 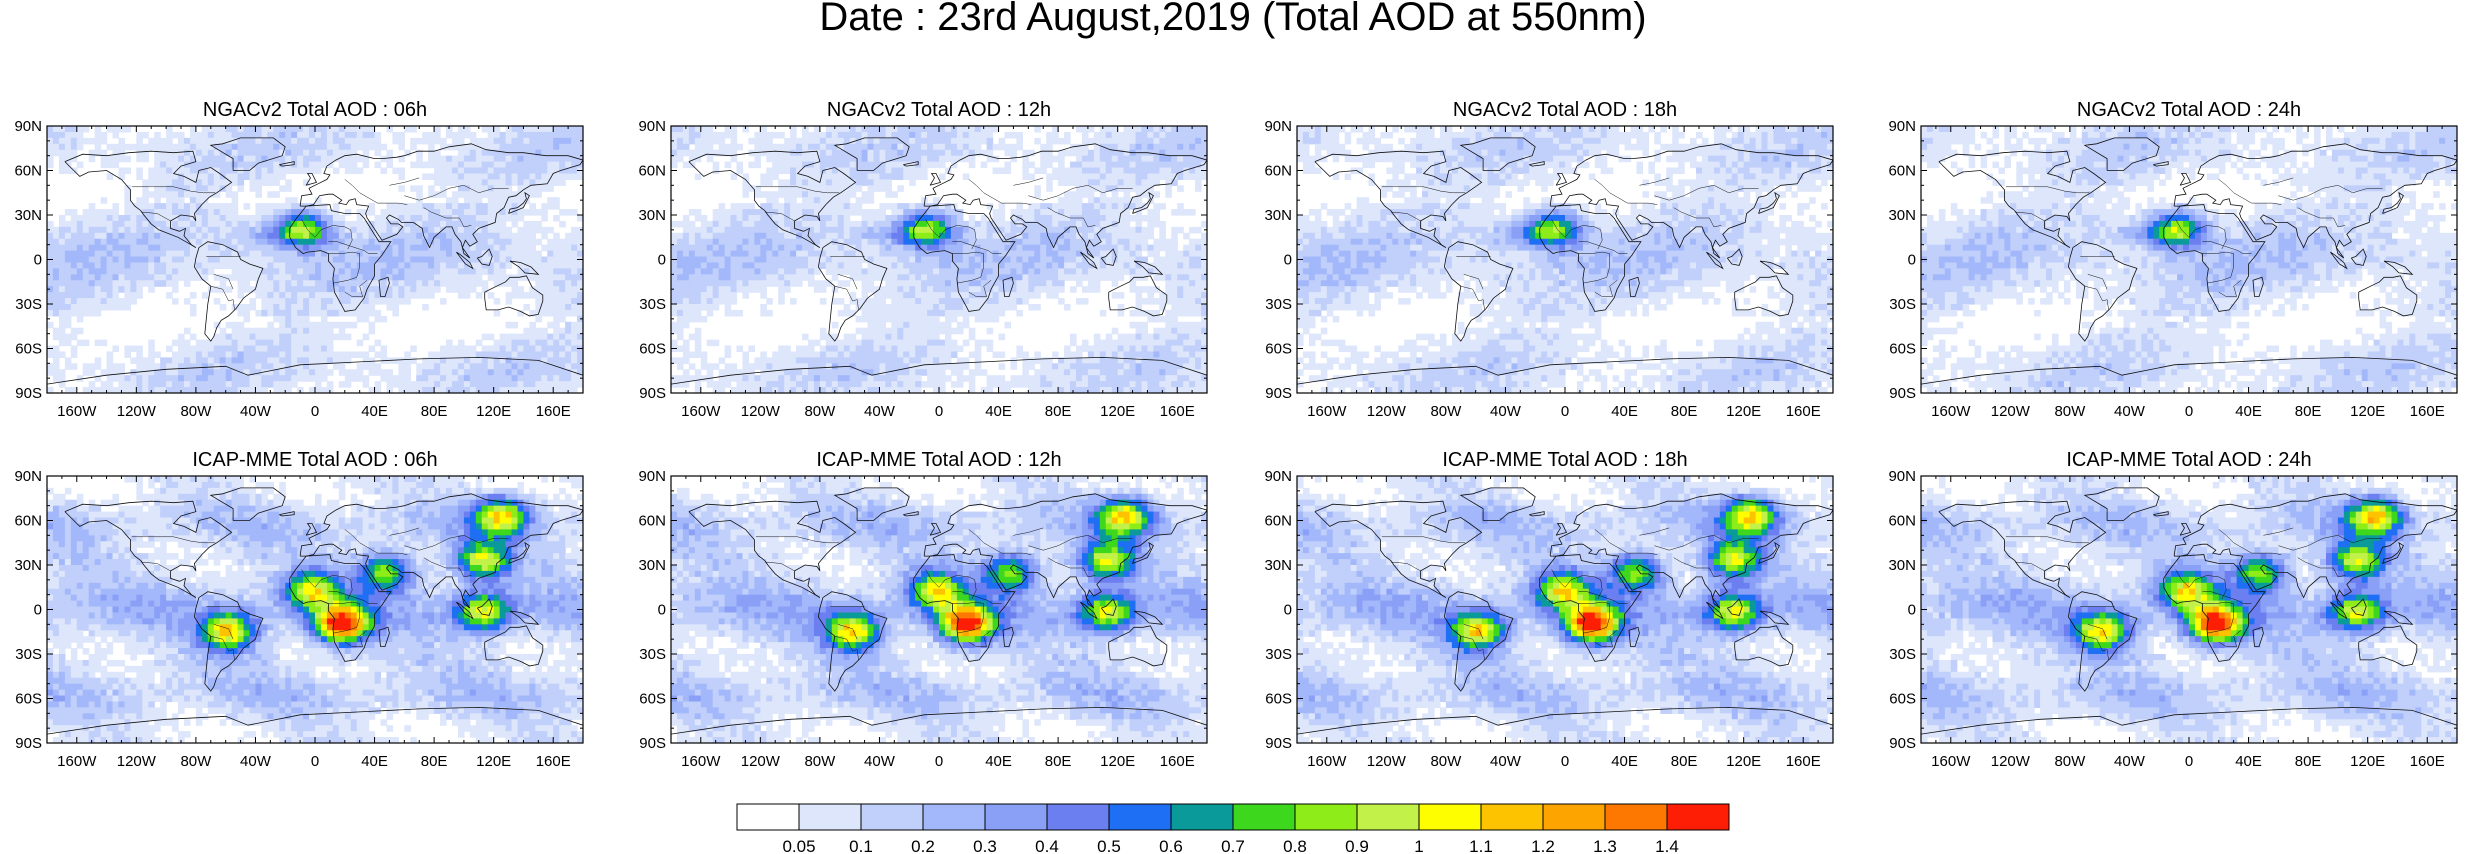 What do you see at coordinates (1418, 845) in the screenshot?
I see `colorbar-label: 1` at bounding box center [1418, 845].